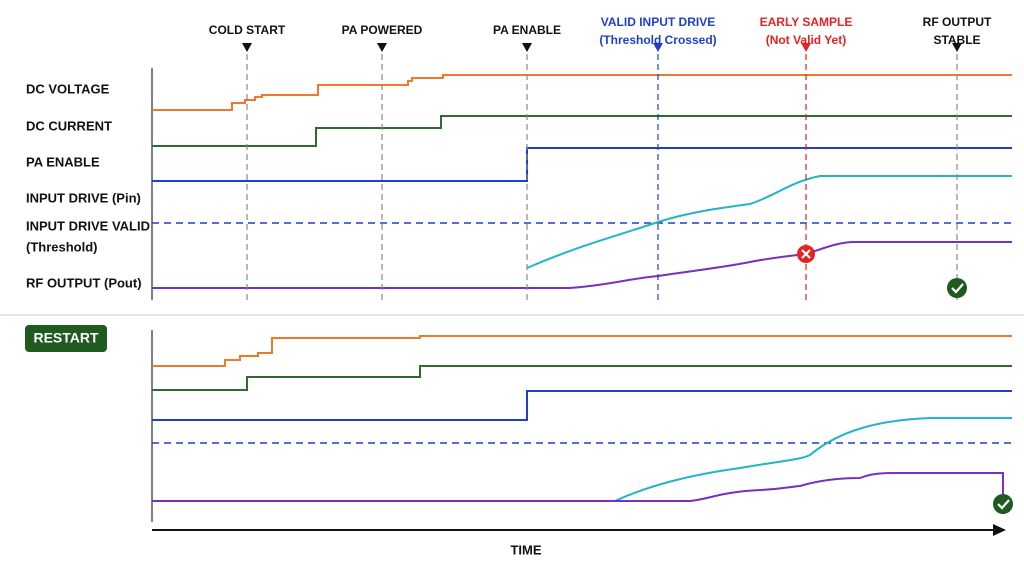 The width and height of the screenshot is (1024, 576). Describe the element at coordinates (63, 161) in the screenshot. I see `signal-label: PA ENABLE` at that location.